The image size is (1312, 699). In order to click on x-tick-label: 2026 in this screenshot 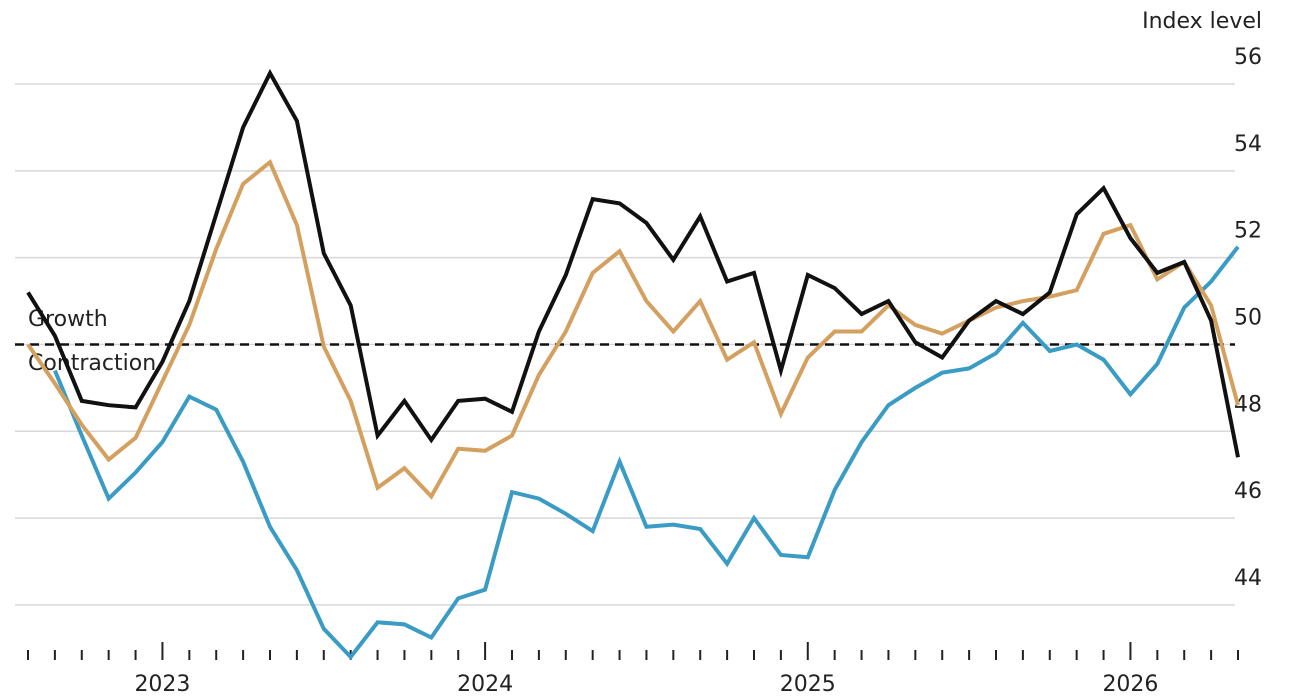, I will do `click(1130, 684)`.